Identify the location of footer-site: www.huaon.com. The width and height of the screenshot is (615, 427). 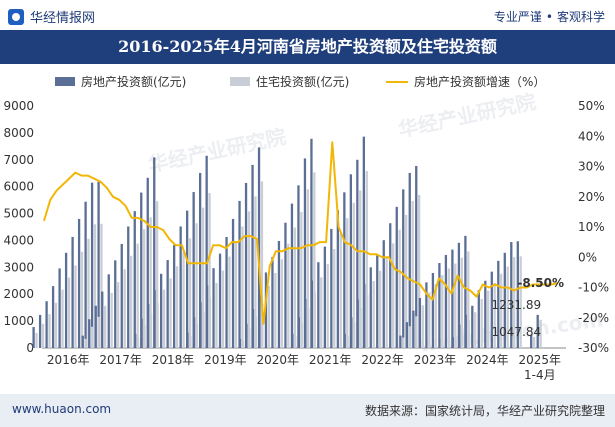
(62, 409).